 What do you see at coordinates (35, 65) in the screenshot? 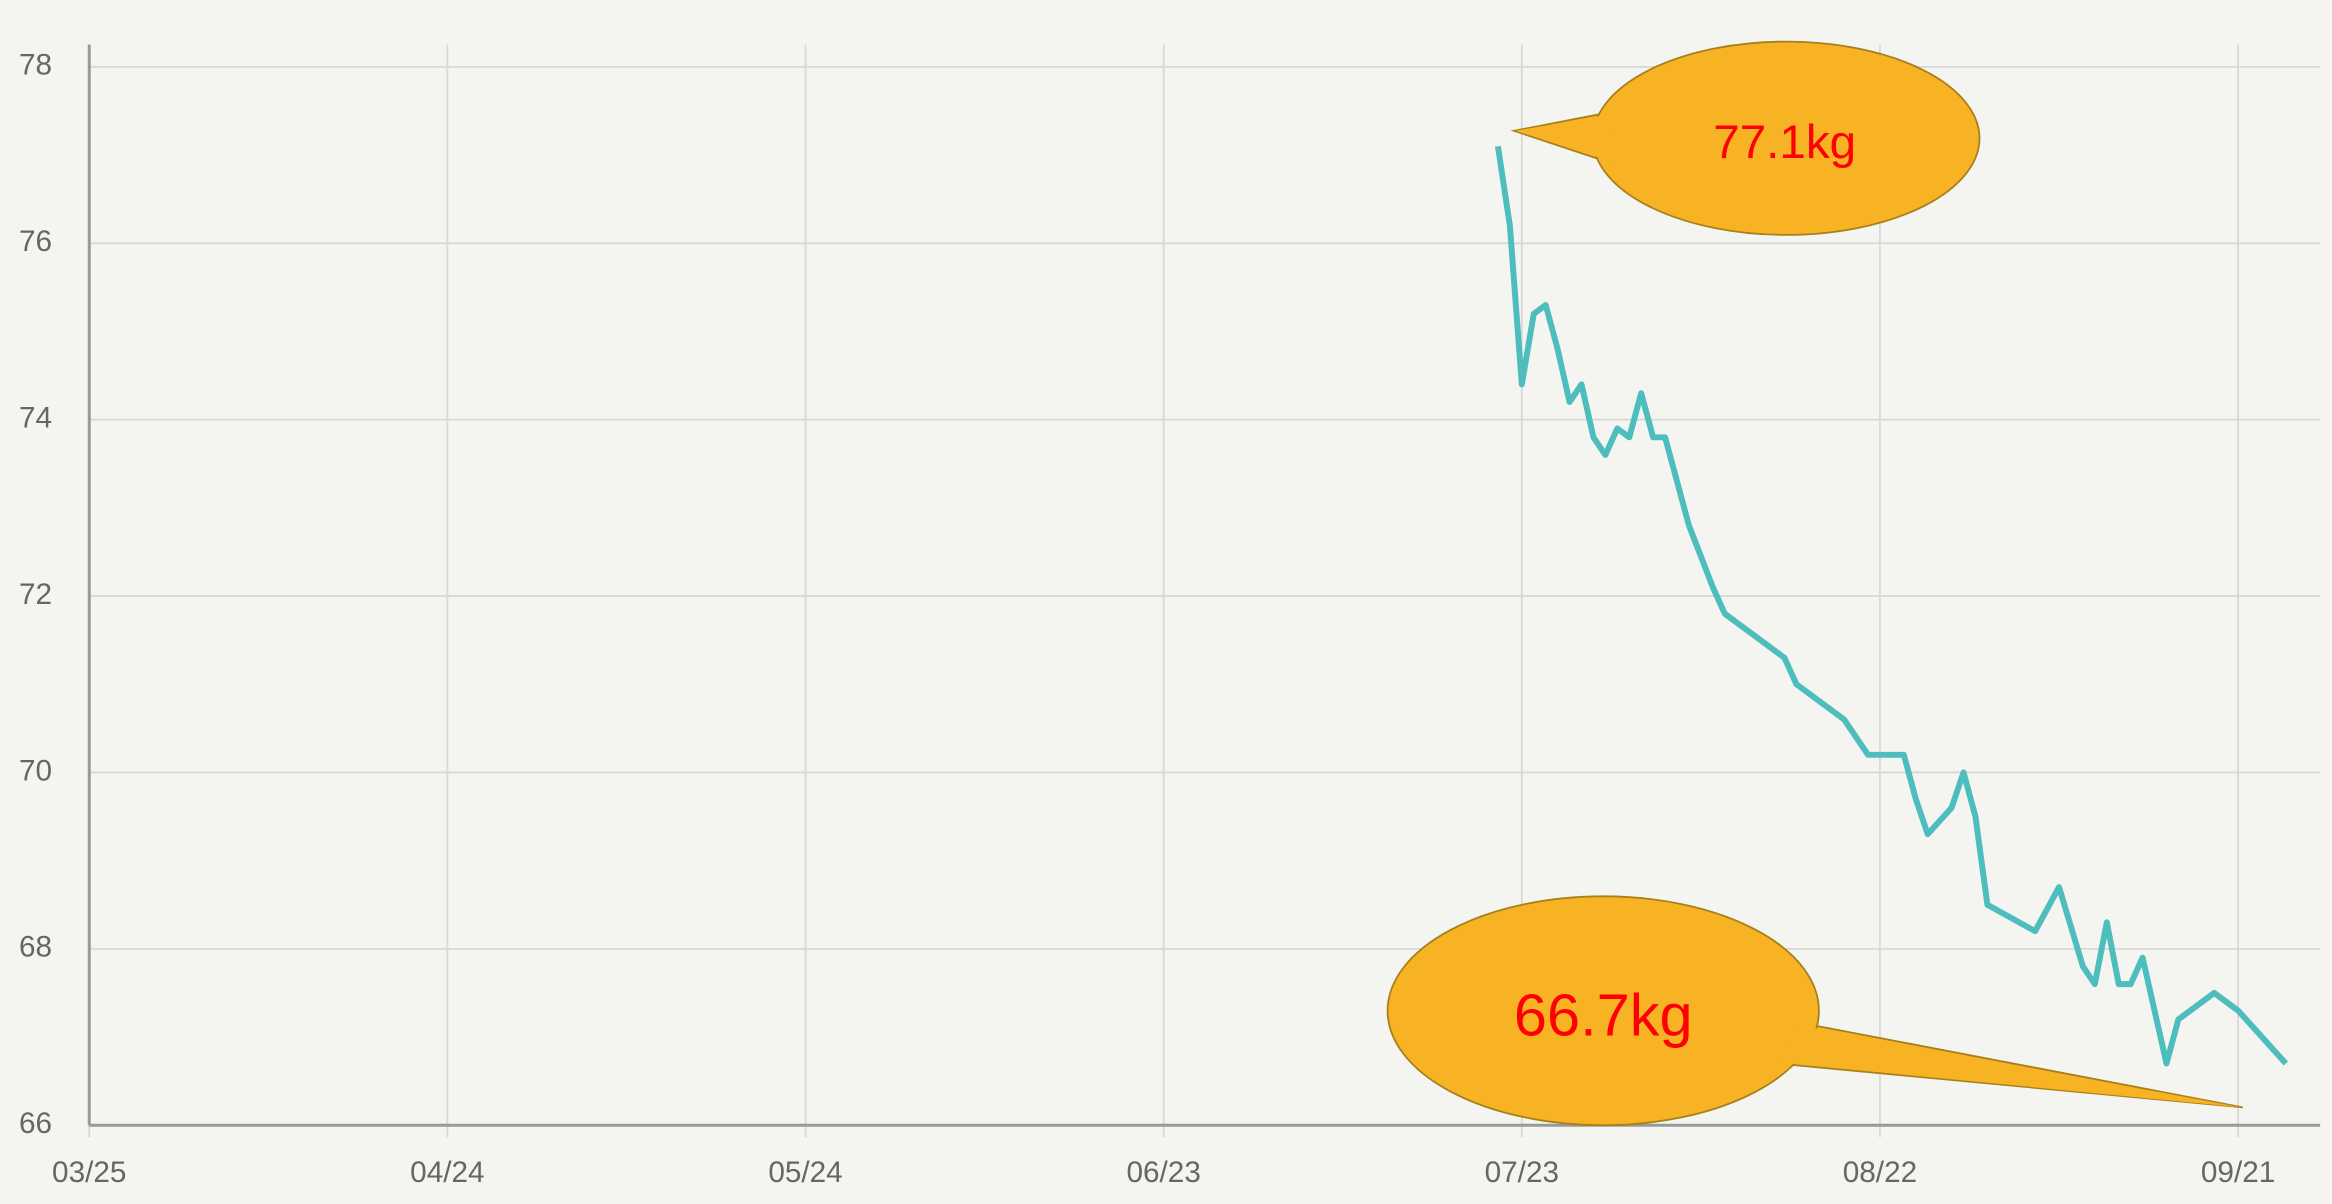
I see `y-tick-label: 78` at bounding box center [35, 65].